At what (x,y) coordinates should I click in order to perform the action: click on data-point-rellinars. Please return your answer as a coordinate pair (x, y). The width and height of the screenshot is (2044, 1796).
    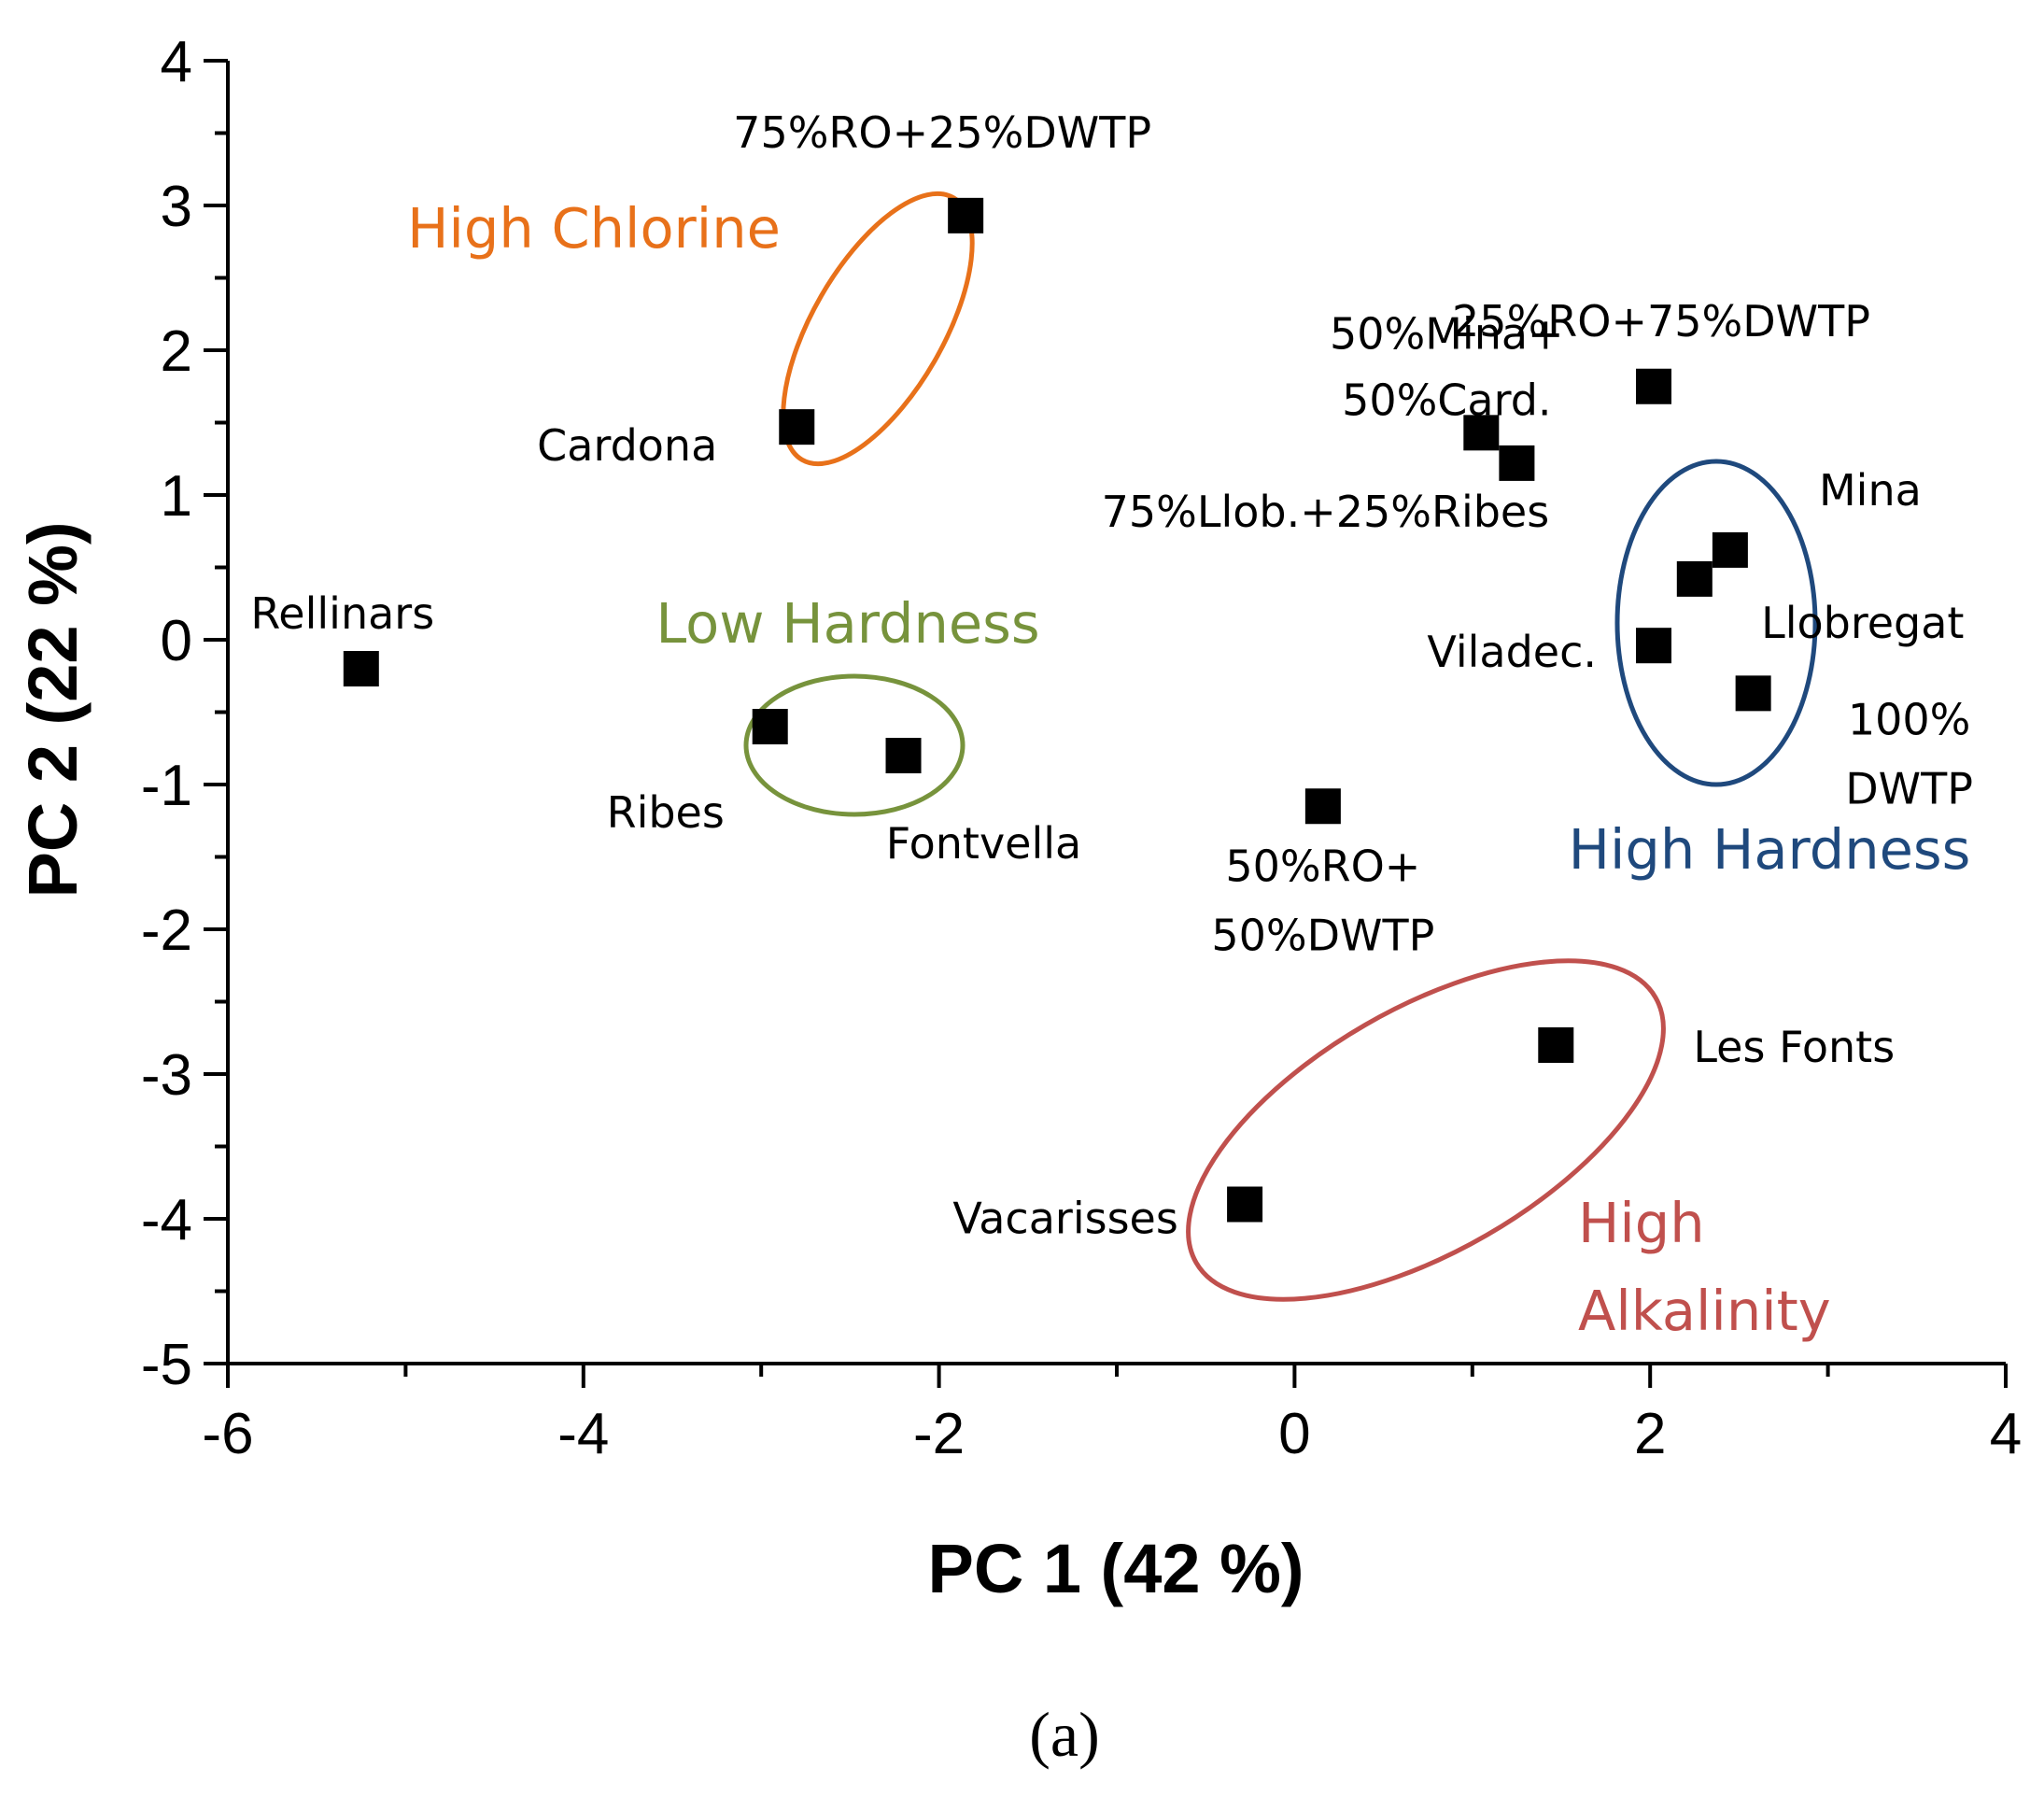
    Looking at the image, I should click on (361, 669).